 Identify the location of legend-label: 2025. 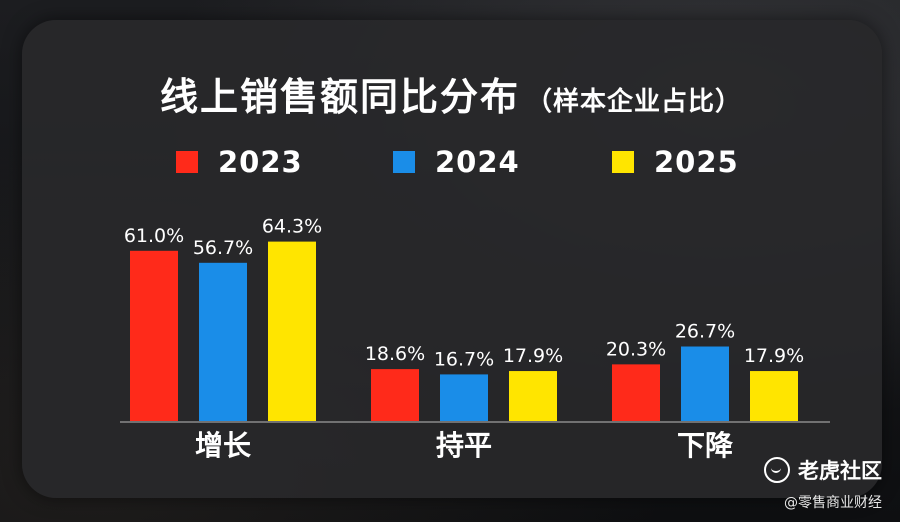
(696, 162).